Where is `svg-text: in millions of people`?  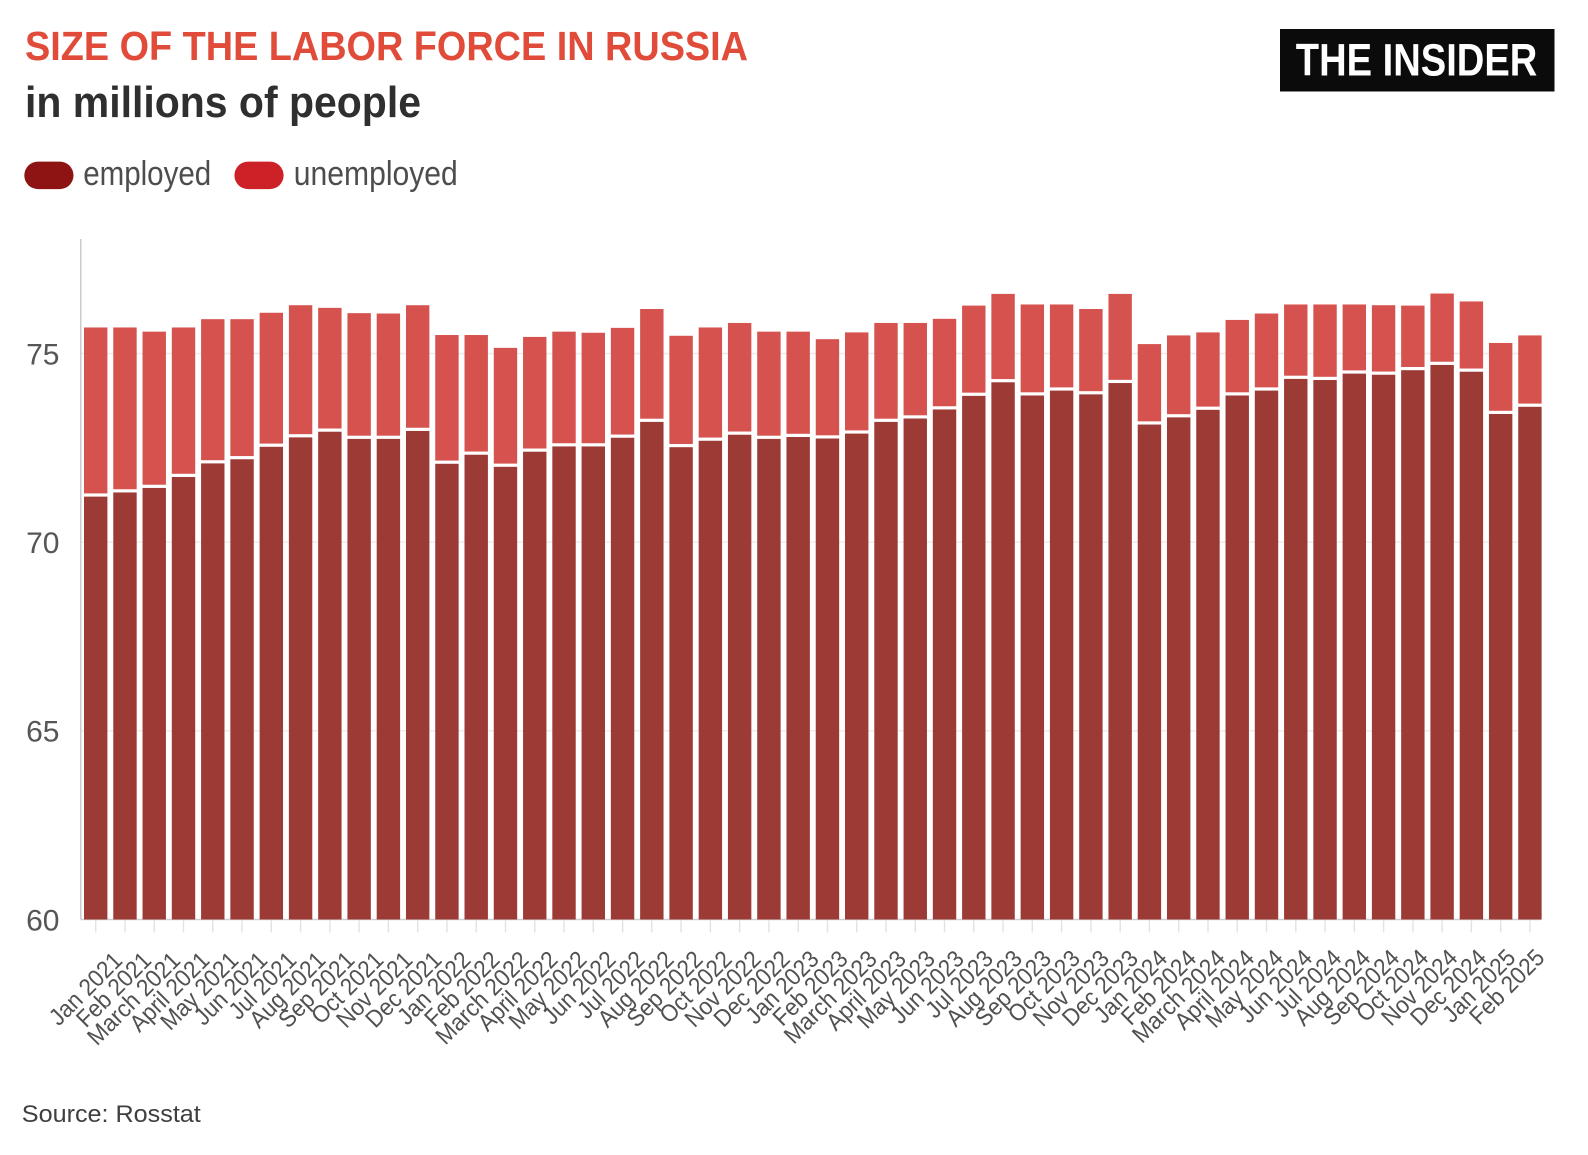 svg-text: in millions of people is located at coordinates (223, 102).